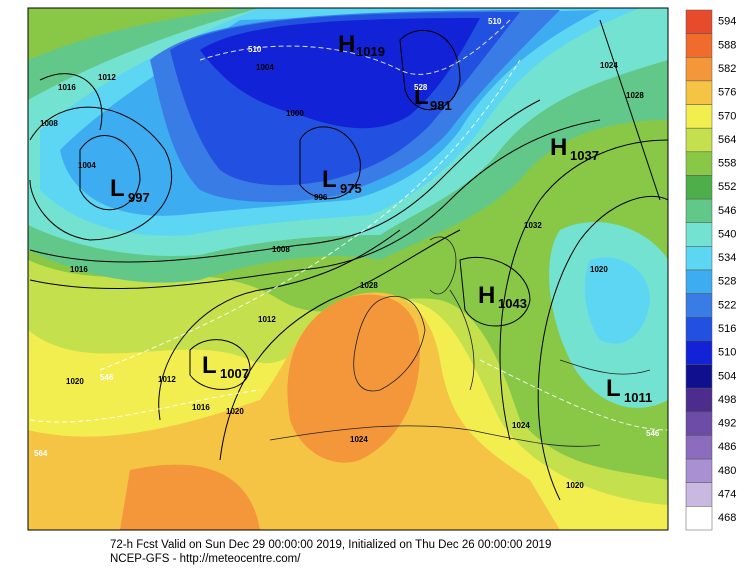  I want to click on contour-label: 1000, so click(295, 113).